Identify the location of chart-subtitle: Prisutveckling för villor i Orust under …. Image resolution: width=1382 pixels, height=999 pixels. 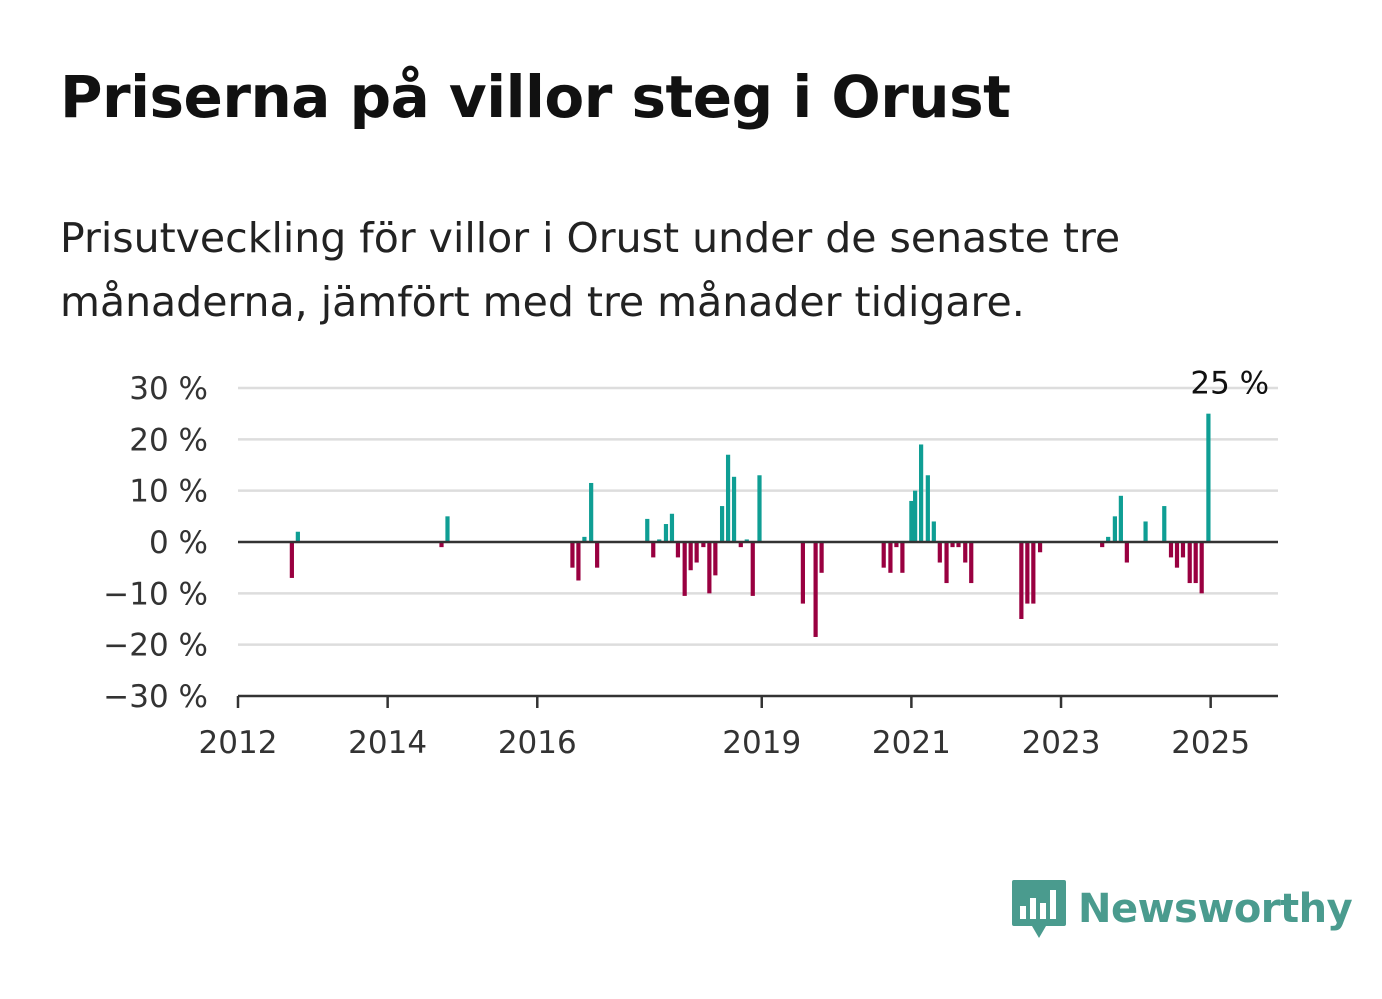
(590, 270).